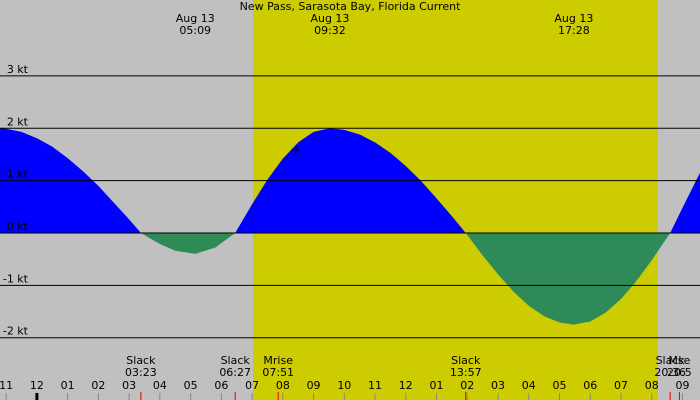  Describe the element at coordinates (16, 278) in the screenshot. I see `y-tick-label: -1 kt` at that location.